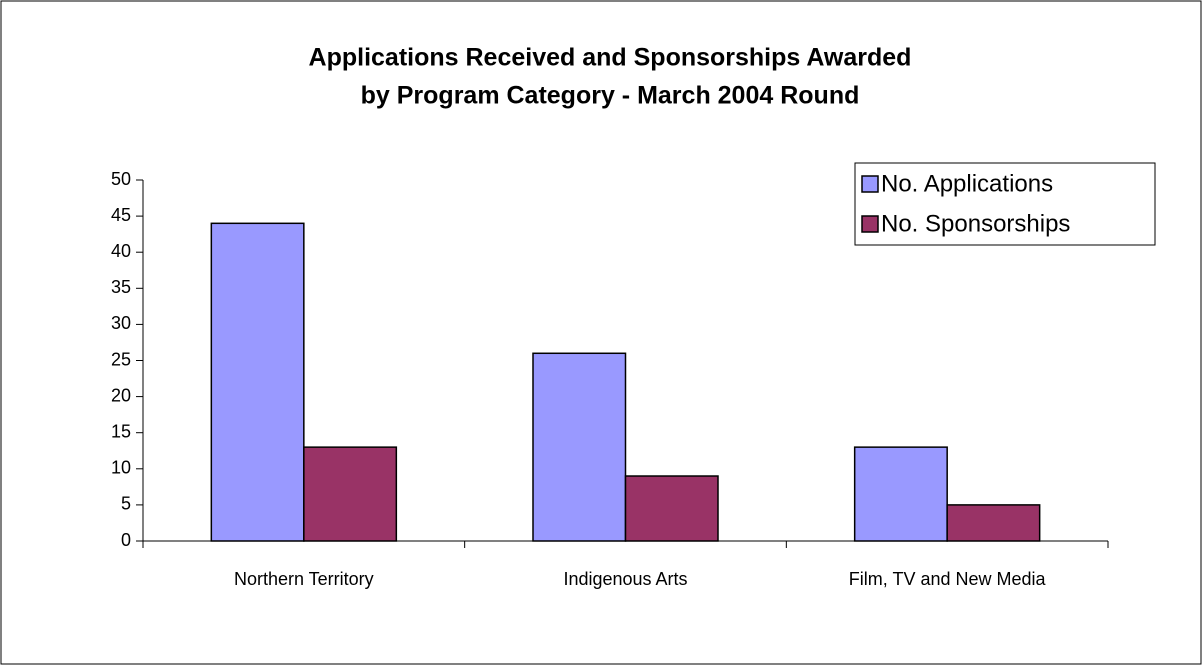  I want to click on y-tick-label: 20, so click(121, 395).